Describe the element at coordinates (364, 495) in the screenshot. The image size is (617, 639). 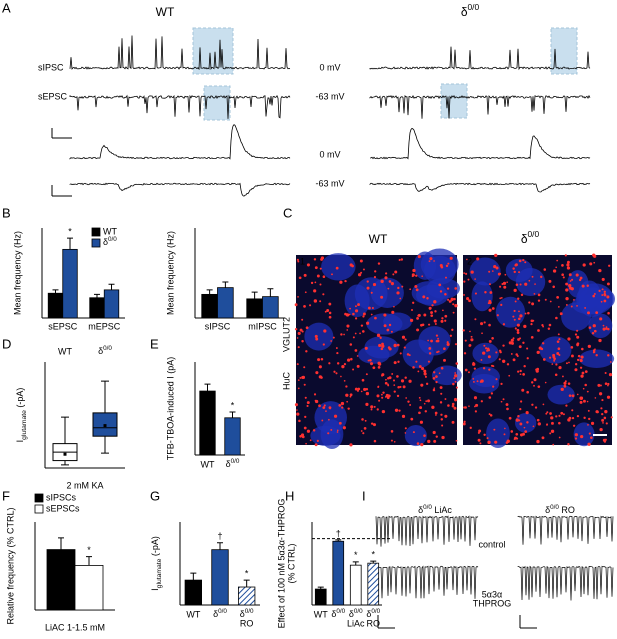
I see `panel-label: I` at that location.